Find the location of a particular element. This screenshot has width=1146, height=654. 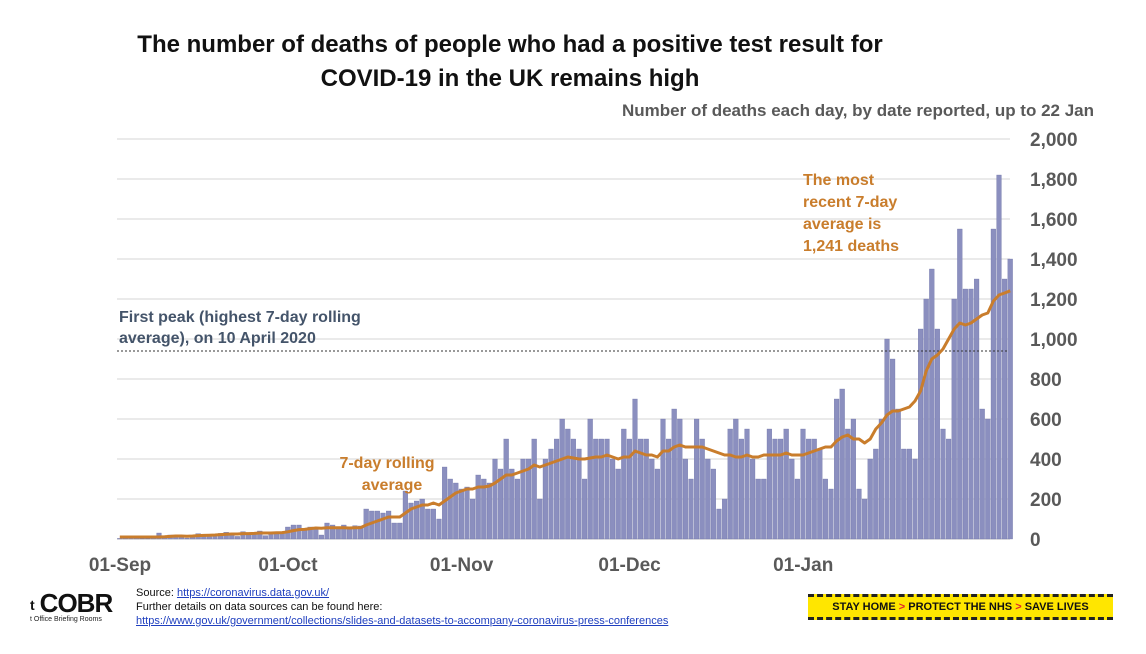

recent-label-line-1: The most is located at coordinates (839, 180).